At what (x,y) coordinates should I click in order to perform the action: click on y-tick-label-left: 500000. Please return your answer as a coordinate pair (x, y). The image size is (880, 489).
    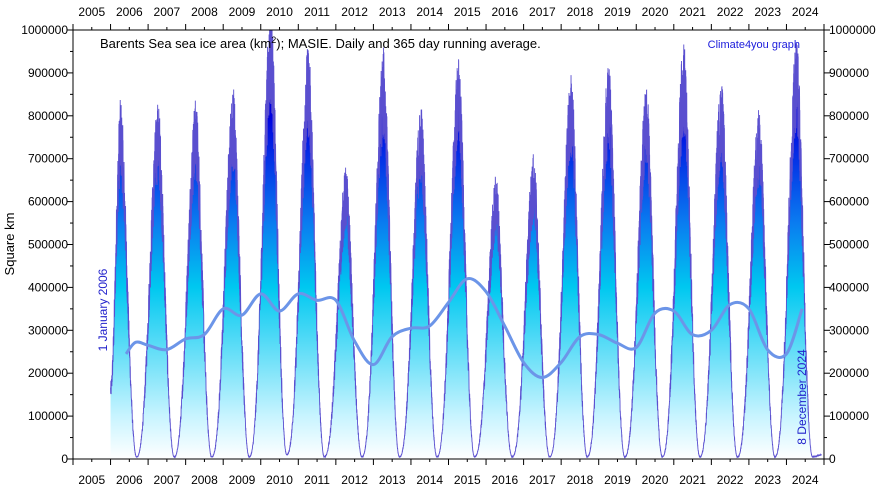
    Looking at the image, I should click on (48, 245).